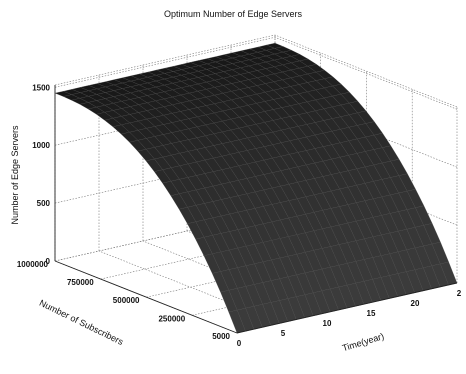 This screenshot has width=466, height=374. Describe the element at coordinates (15, 175) in the screenshot. I see `z-axis-label: Number of Edge Servers` at that location.